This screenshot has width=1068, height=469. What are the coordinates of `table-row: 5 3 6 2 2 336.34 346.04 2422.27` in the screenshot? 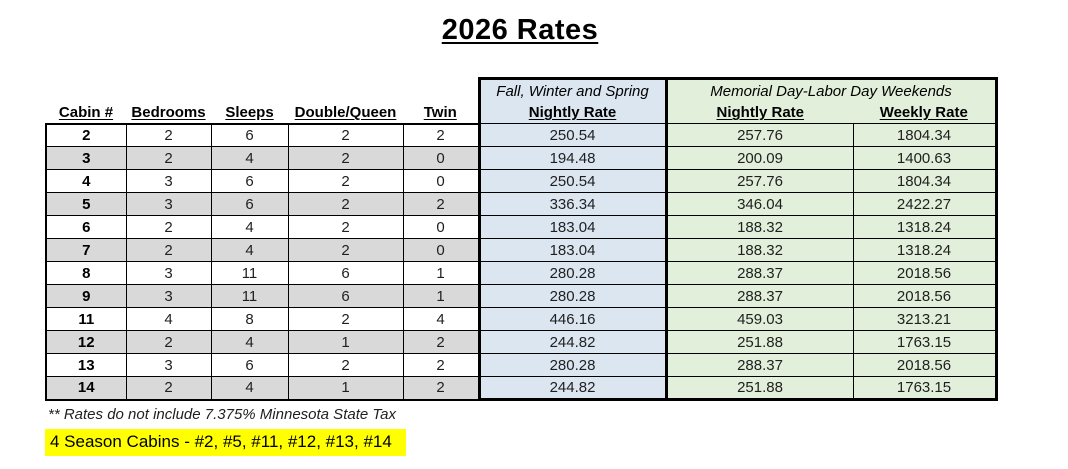 It's located at (521, 204).